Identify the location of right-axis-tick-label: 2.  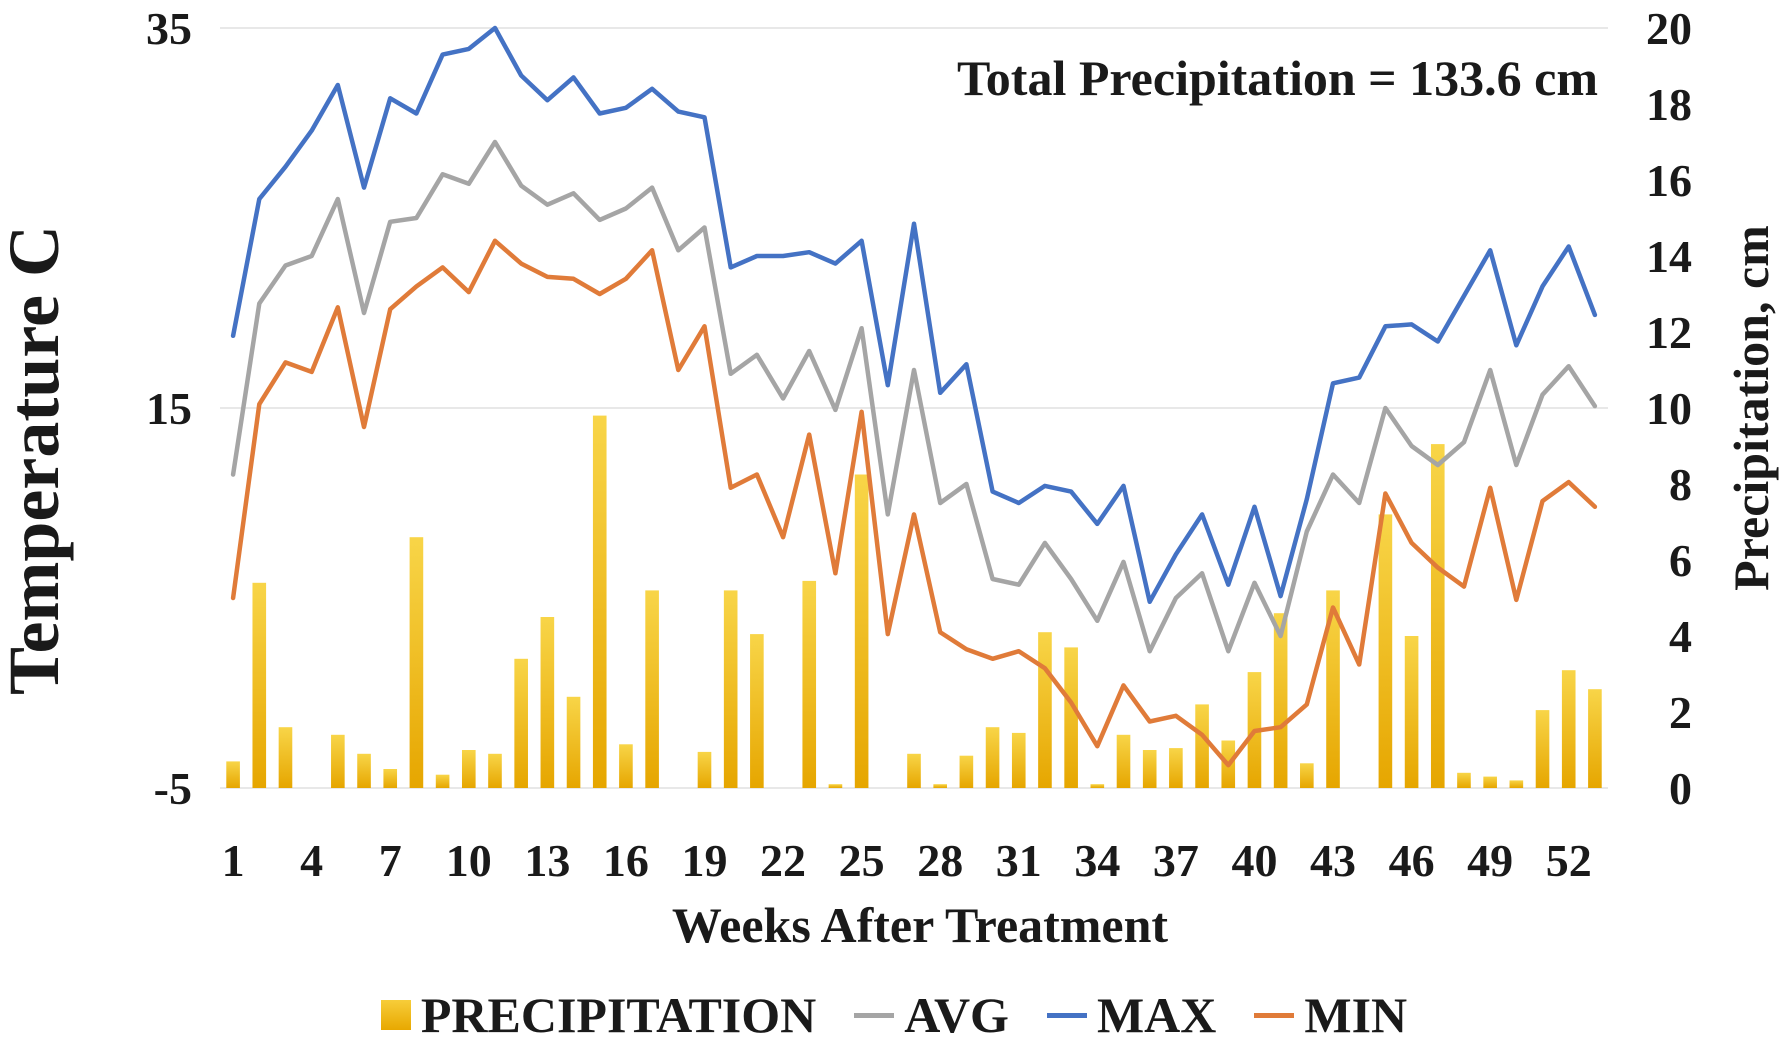
(1680, 712).